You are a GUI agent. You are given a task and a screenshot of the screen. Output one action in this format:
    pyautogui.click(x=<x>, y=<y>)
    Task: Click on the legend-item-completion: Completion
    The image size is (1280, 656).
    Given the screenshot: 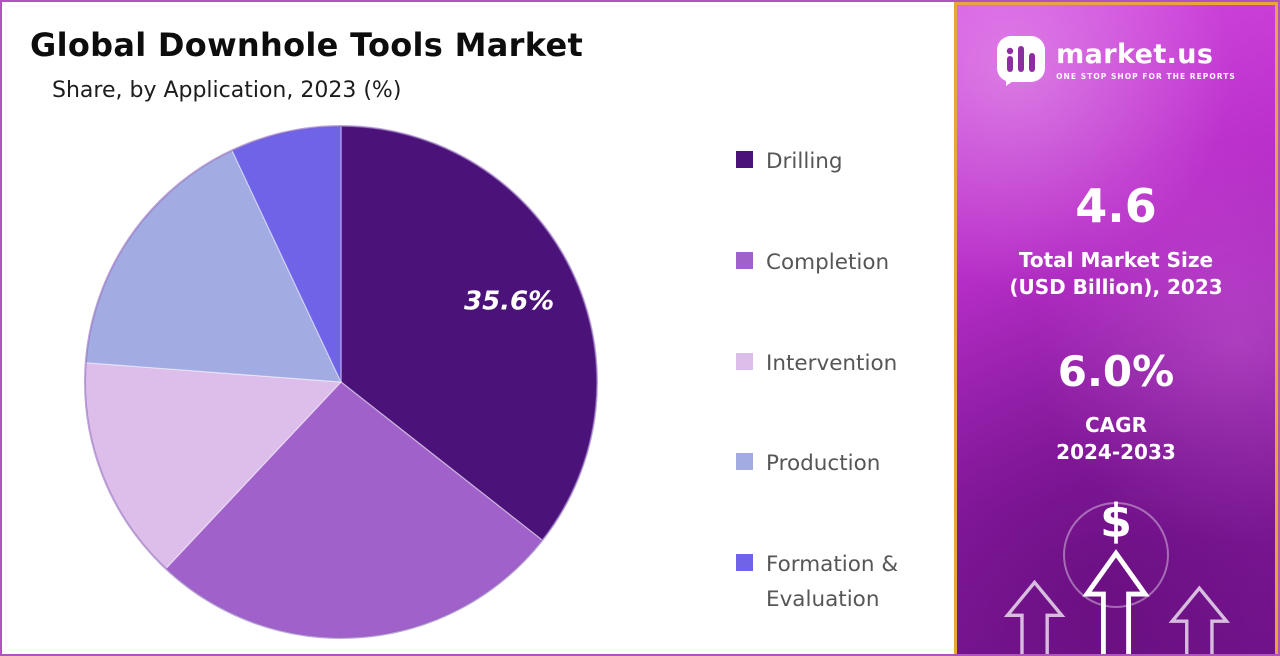 What is the action you would take?
    pyautogui.click(x=829, y=263)
    